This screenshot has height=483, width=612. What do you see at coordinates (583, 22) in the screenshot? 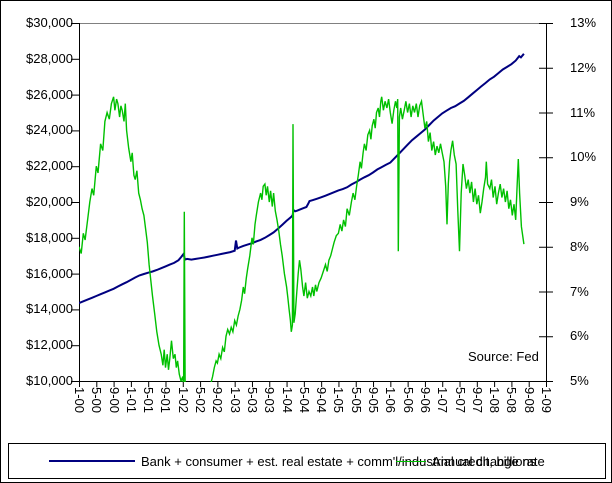
I see `y-axis-right-label: 13%` at bounding box center [583, 22].